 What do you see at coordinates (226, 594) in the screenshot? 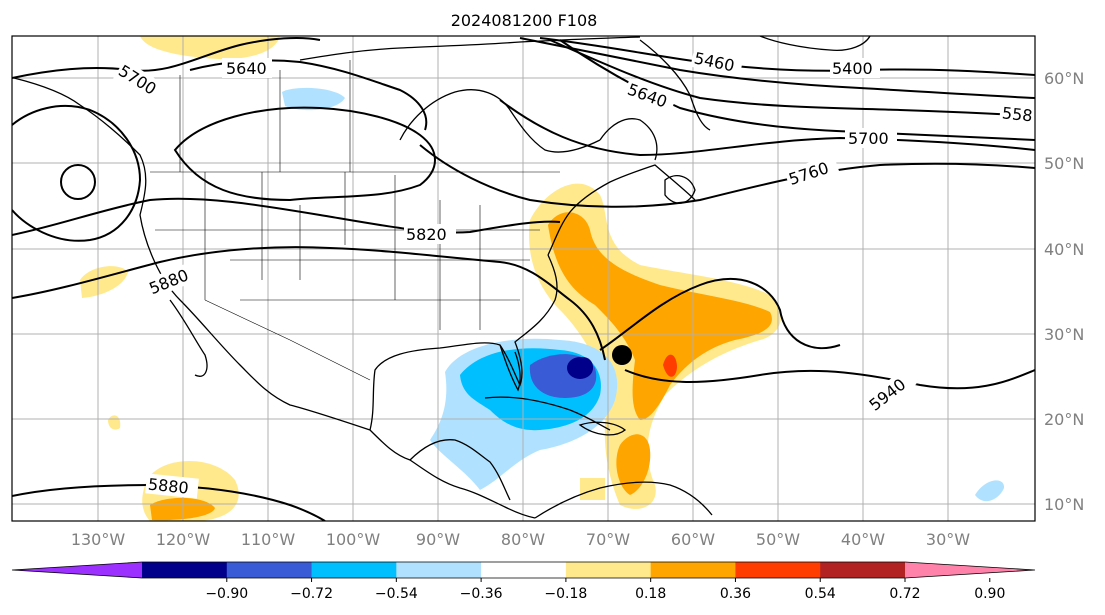
I see `colorbar-tick-label: −0.90` at bounding box center [226, 594].